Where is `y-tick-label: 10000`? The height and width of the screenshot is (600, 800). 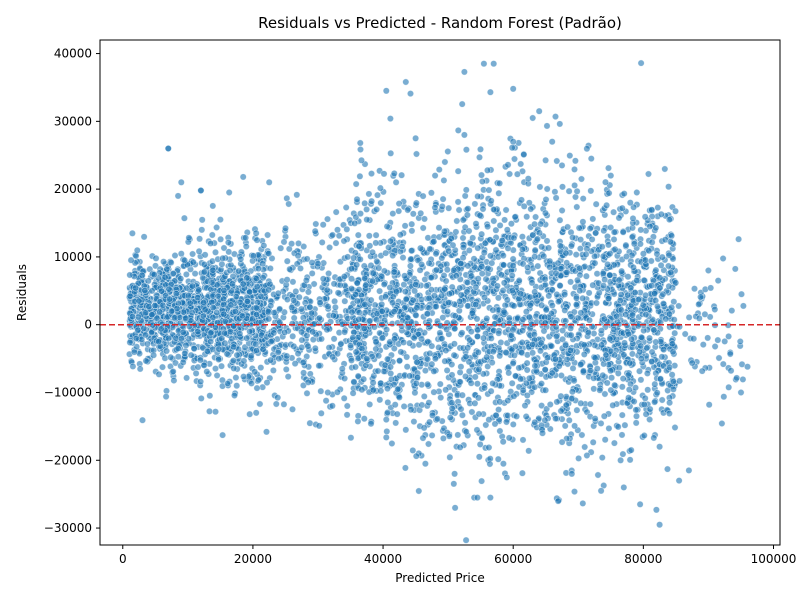 y-tick-label: 10000 is located at coordinates (73, 257).